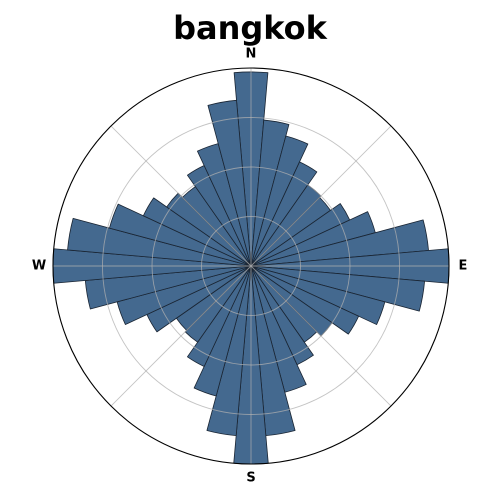 This screenshot has width=500, height=500. I want to click on chart-title: bangkok, so click(250, 28).